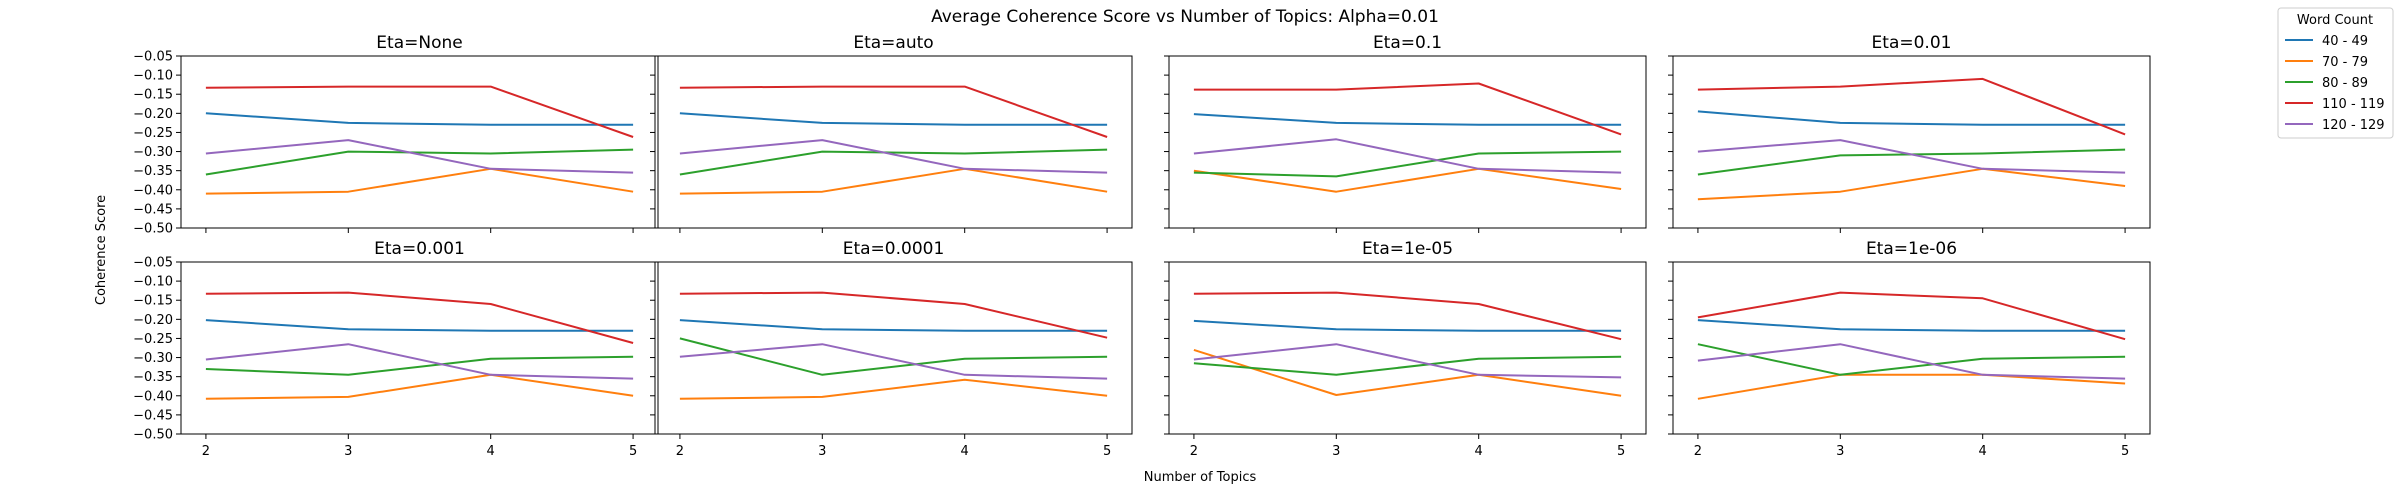  What do you see at coordinates (1407, 43) in the screenshot?
I see `subplot-title: Eta=0.1` at bounding box center [1407, 43].